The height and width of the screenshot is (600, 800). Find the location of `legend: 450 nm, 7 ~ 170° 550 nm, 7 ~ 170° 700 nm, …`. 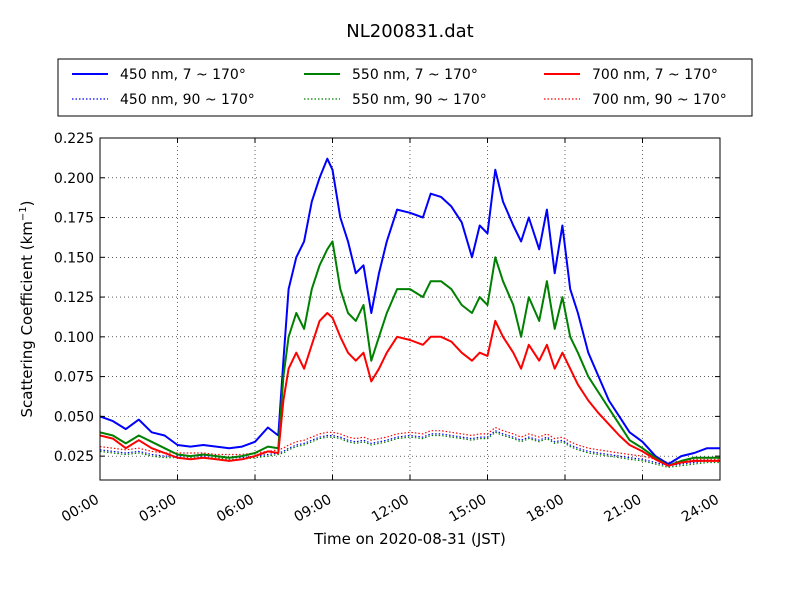

legend: 450 nm, 7 ~ 170° 550 nm, 7 ~ 170° 700 nm, … is located at coordinates (405, 87).